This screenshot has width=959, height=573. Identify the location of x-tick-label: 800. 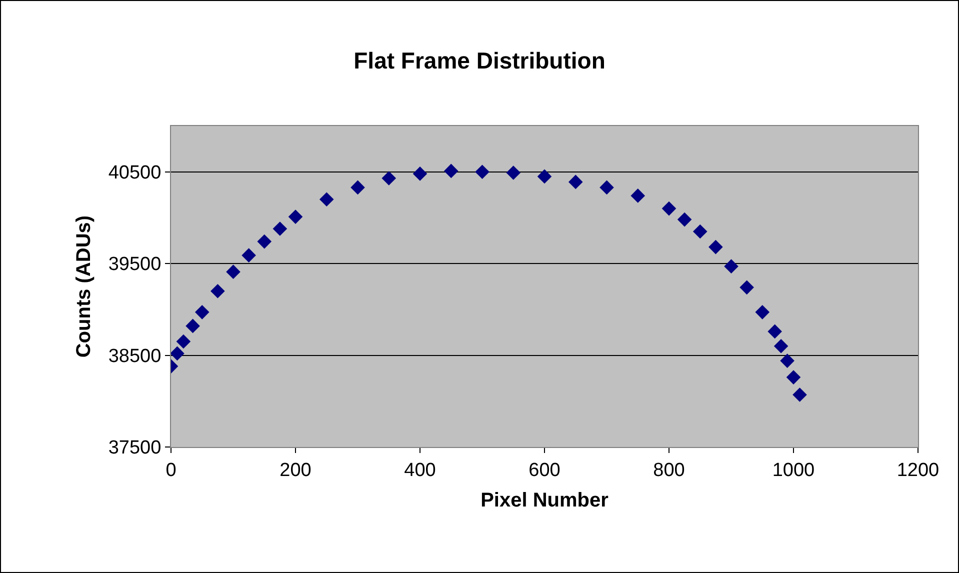
(669, 470).